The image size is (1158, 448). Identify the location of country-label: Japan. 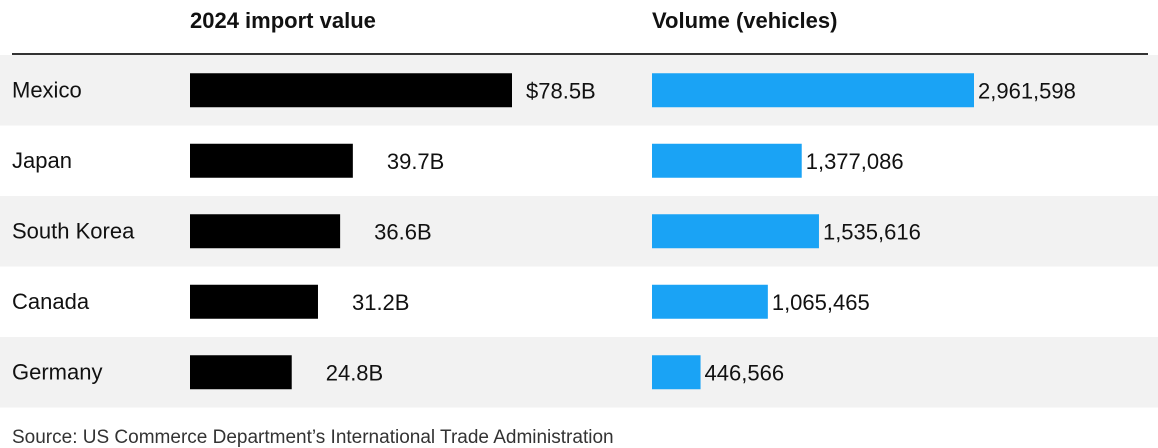
(42, 160).